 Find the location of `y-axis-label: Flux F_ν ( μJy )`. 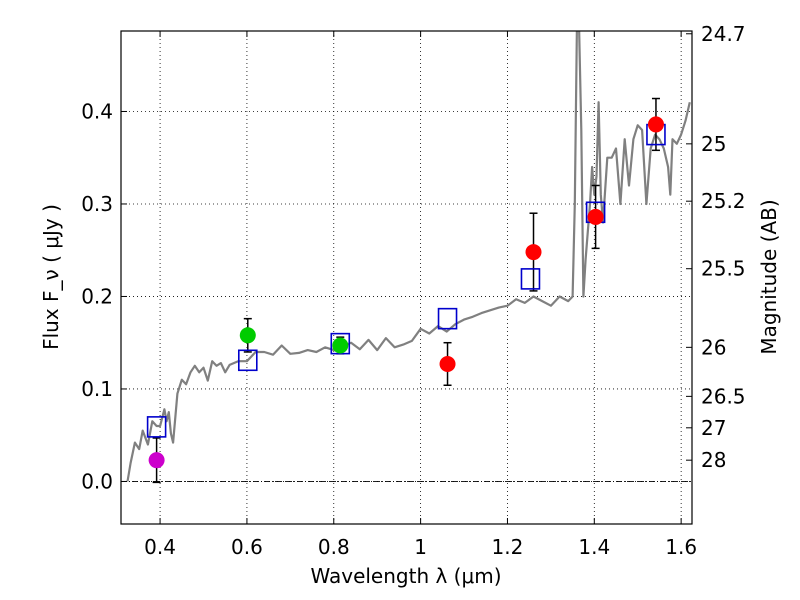

y-axis-label: Flux F_ν ( μJy ) is located at coordinates (51, 277).